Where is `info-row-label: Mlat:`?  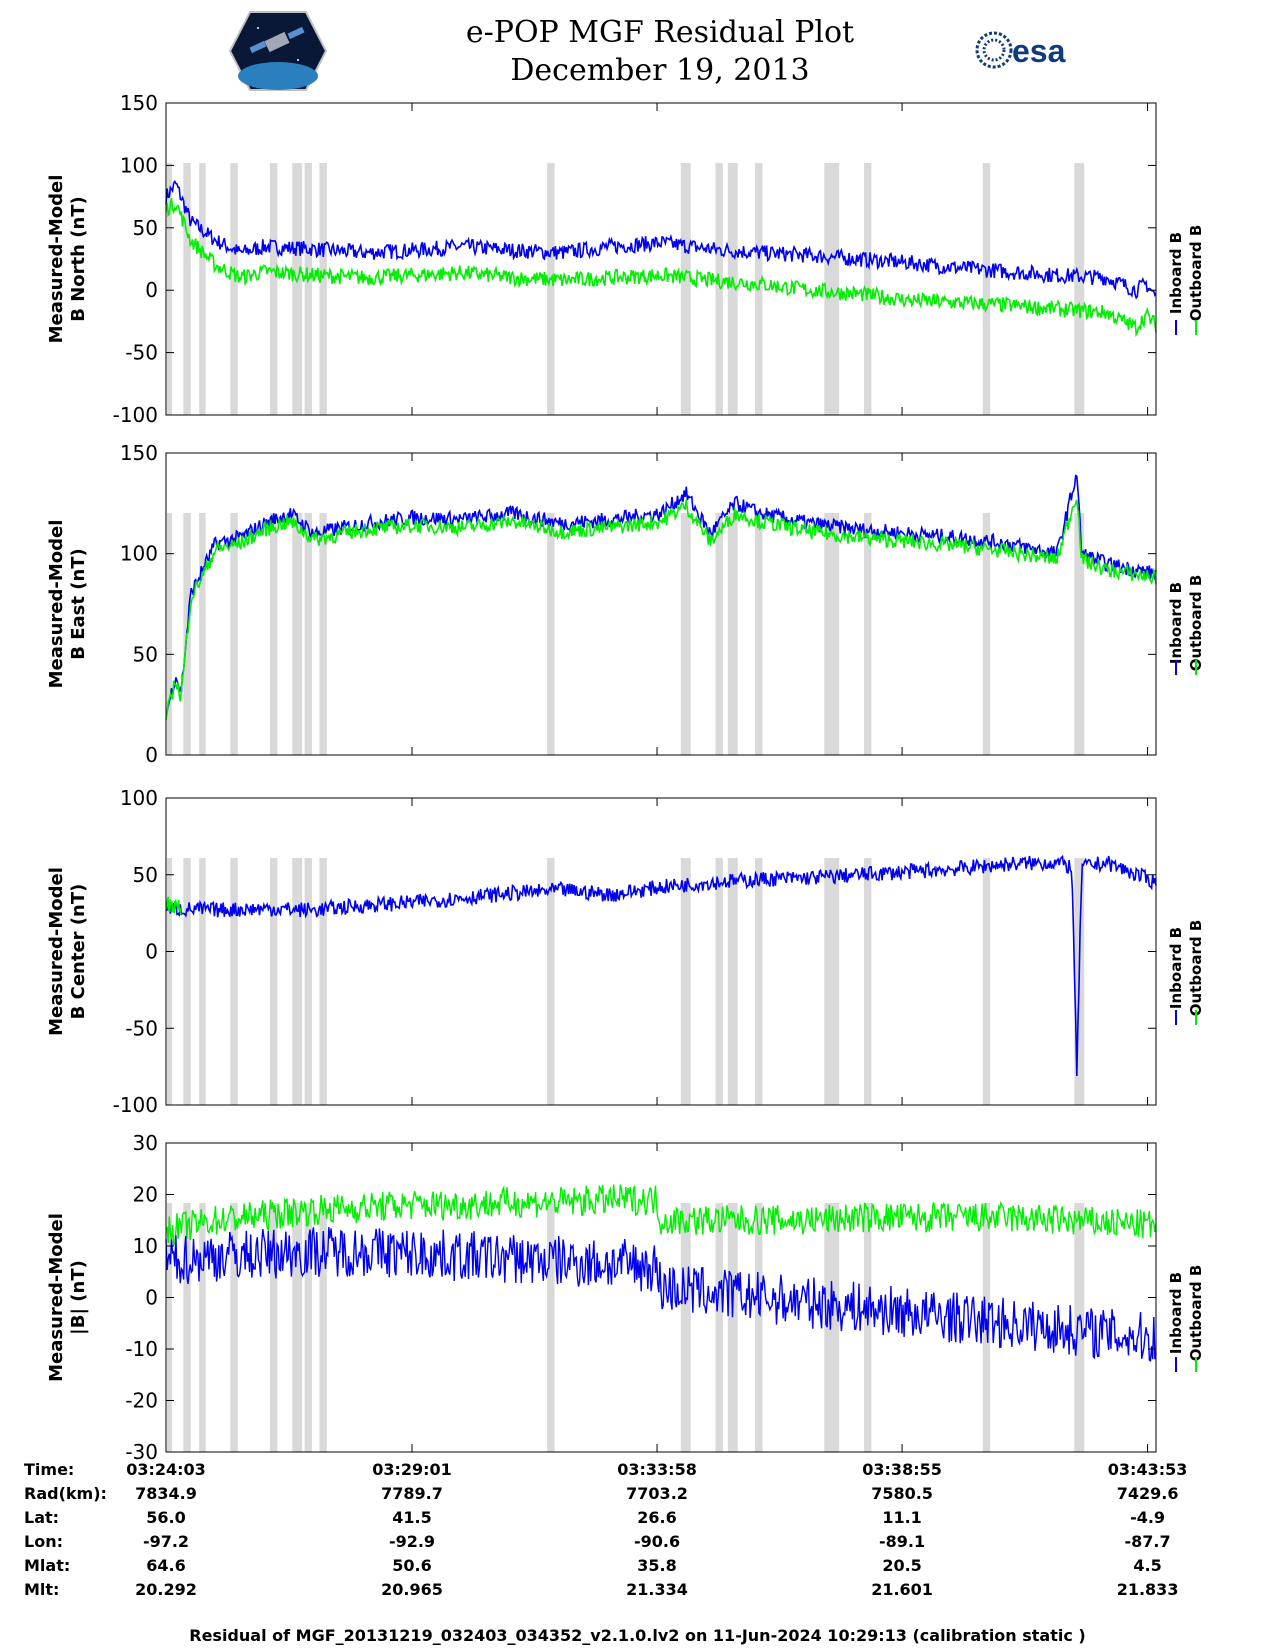 info-row-label: Mlat: is located at coordinates (47, 1565).